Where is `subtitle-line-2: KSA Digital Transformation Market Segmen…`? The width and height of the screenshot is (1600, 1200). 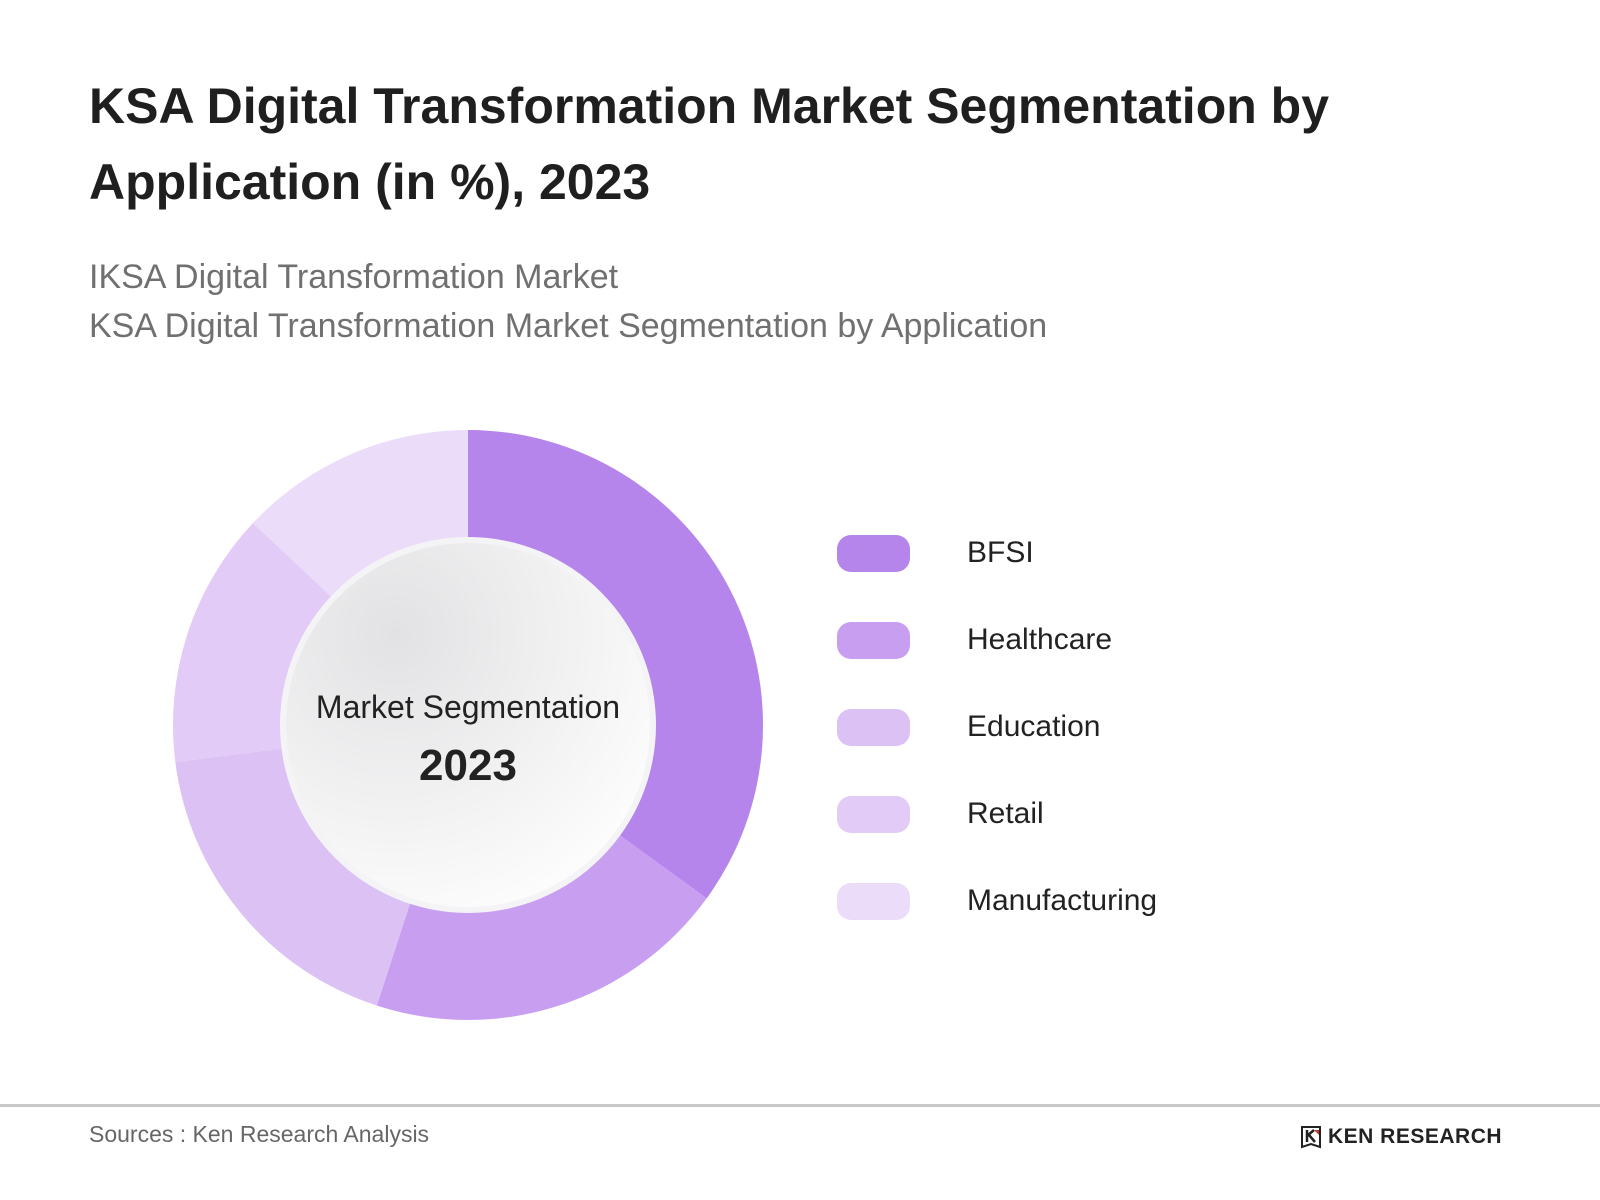
subtitle-line-2: KSA Digital Transformation Market Segmen… is located at coordinates (568, 326).